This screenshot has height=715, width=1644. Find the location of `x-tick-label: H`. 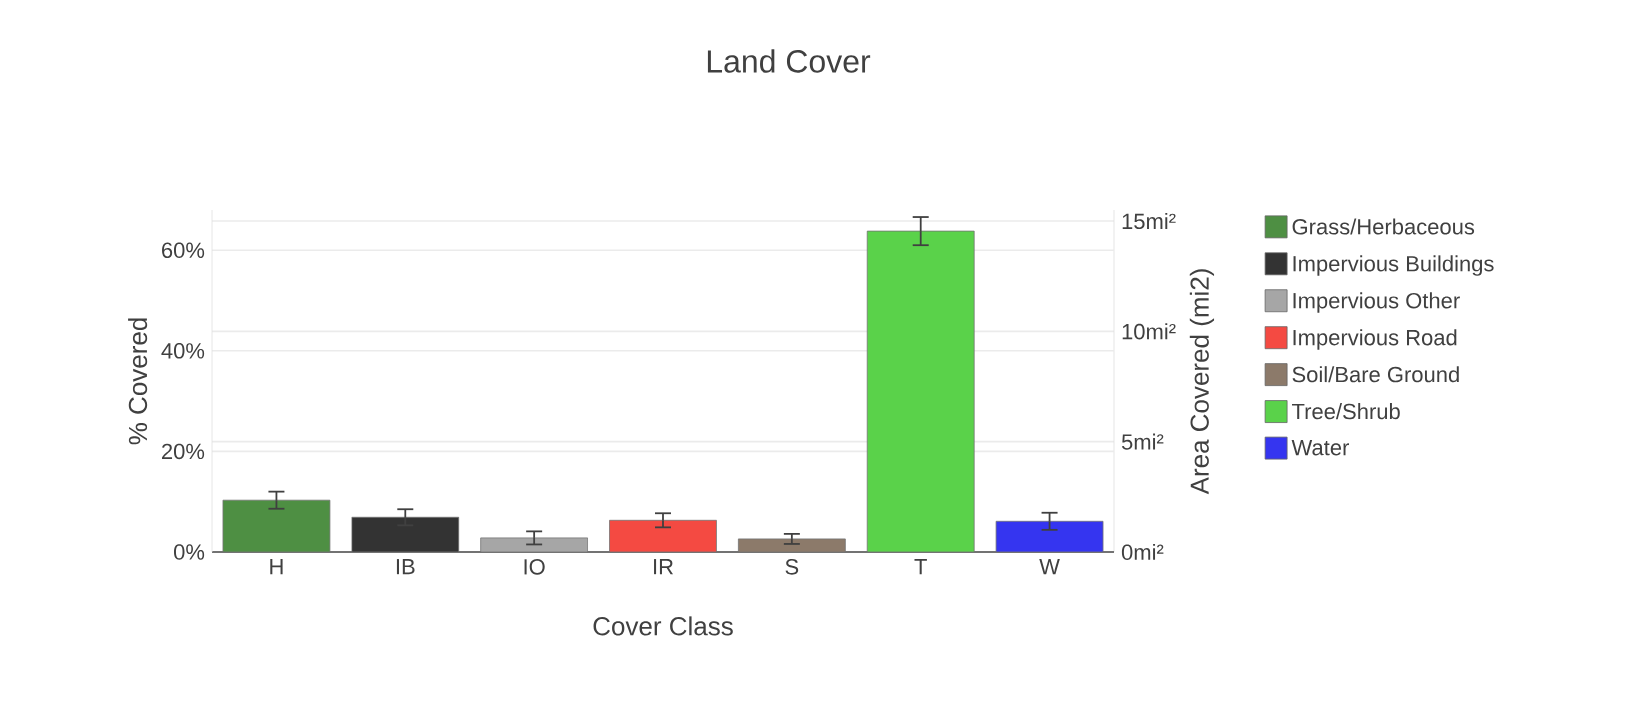

x-tick-label: H is located at coordinates (276, 567).